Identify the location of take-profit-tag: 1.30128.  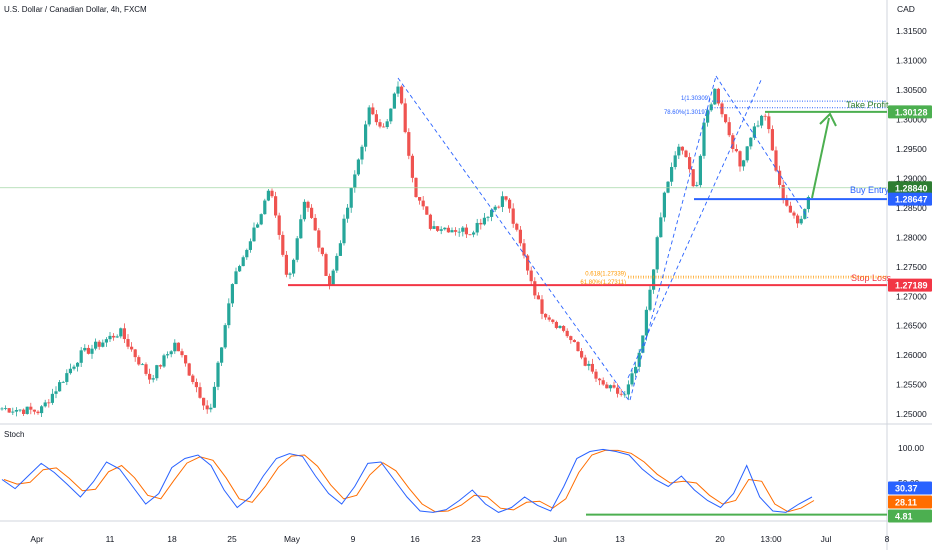
(911, 112).